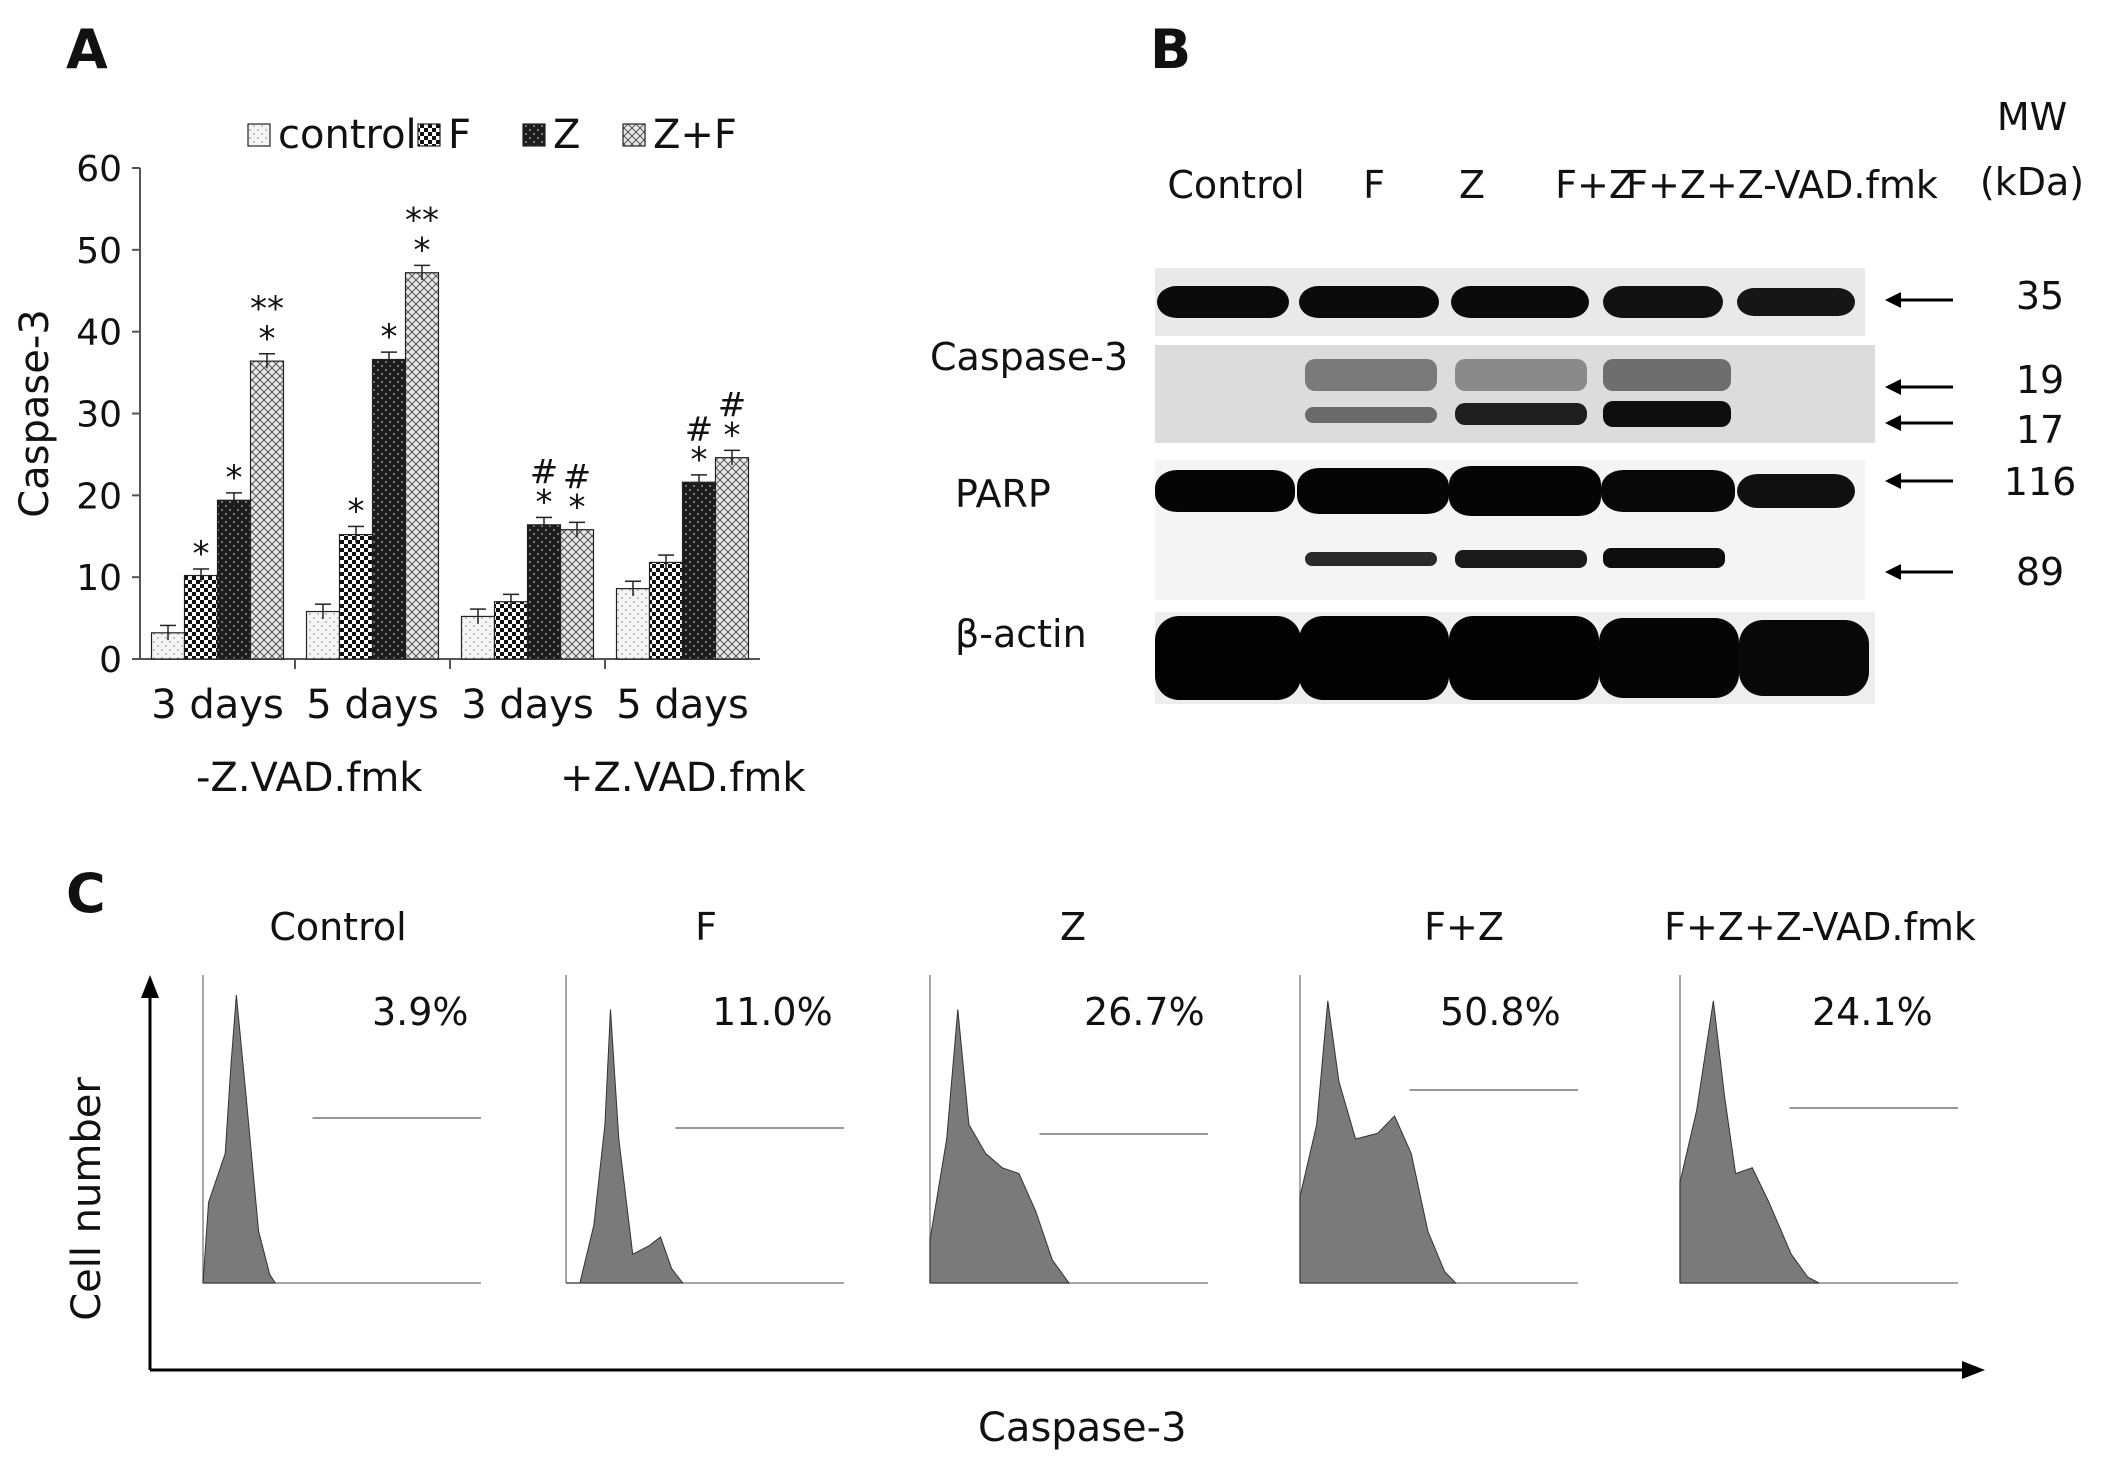 The image size is (2118, 1470). What do you see at coordinates (1804, 658) in the screenshot?
I see `band-actin-fz-zvad` at bounding box center [1804, 658].